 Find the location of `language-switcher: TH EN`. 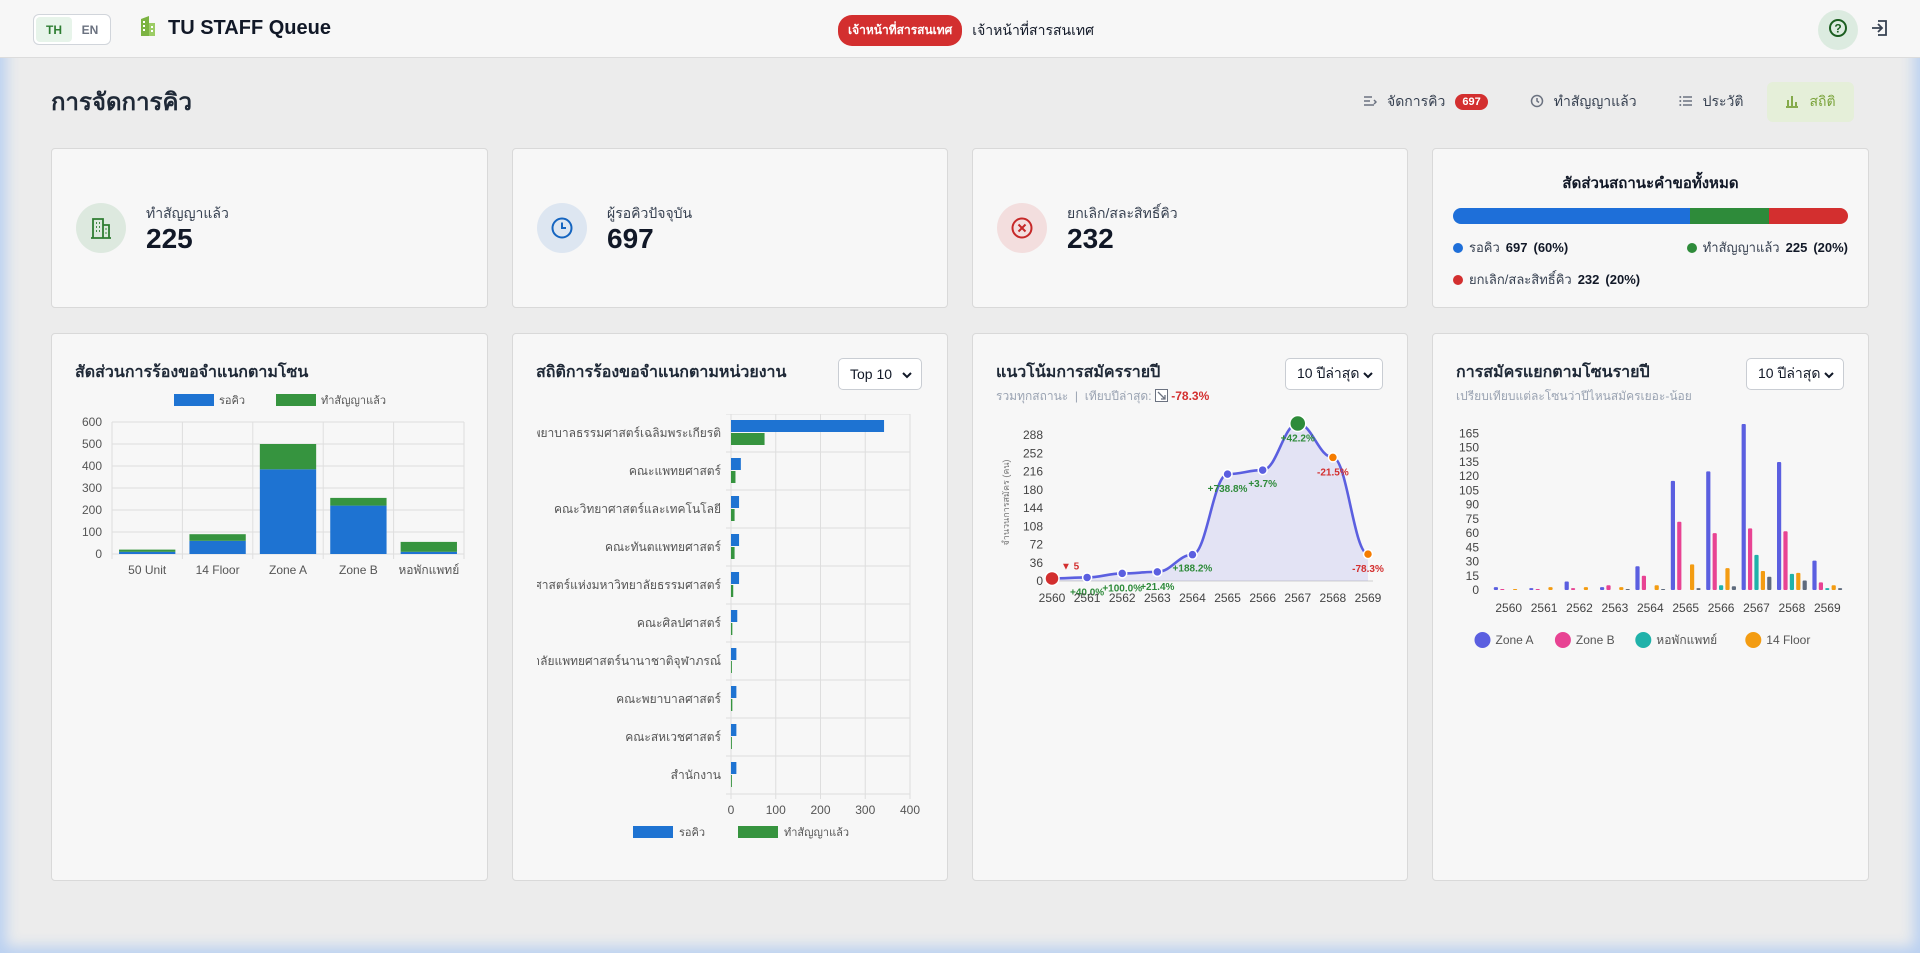

language-switcher: TH EN is located at coordinates (72, 29).